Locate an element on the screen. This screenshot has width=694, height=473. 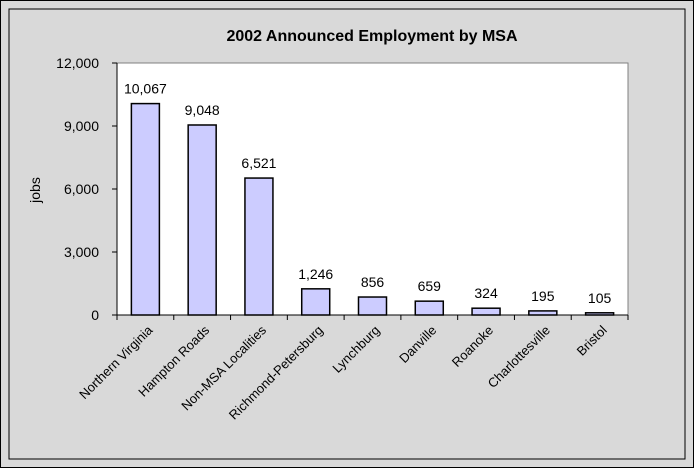
bar-value-label: 659 is located at coordinates (430, 286).